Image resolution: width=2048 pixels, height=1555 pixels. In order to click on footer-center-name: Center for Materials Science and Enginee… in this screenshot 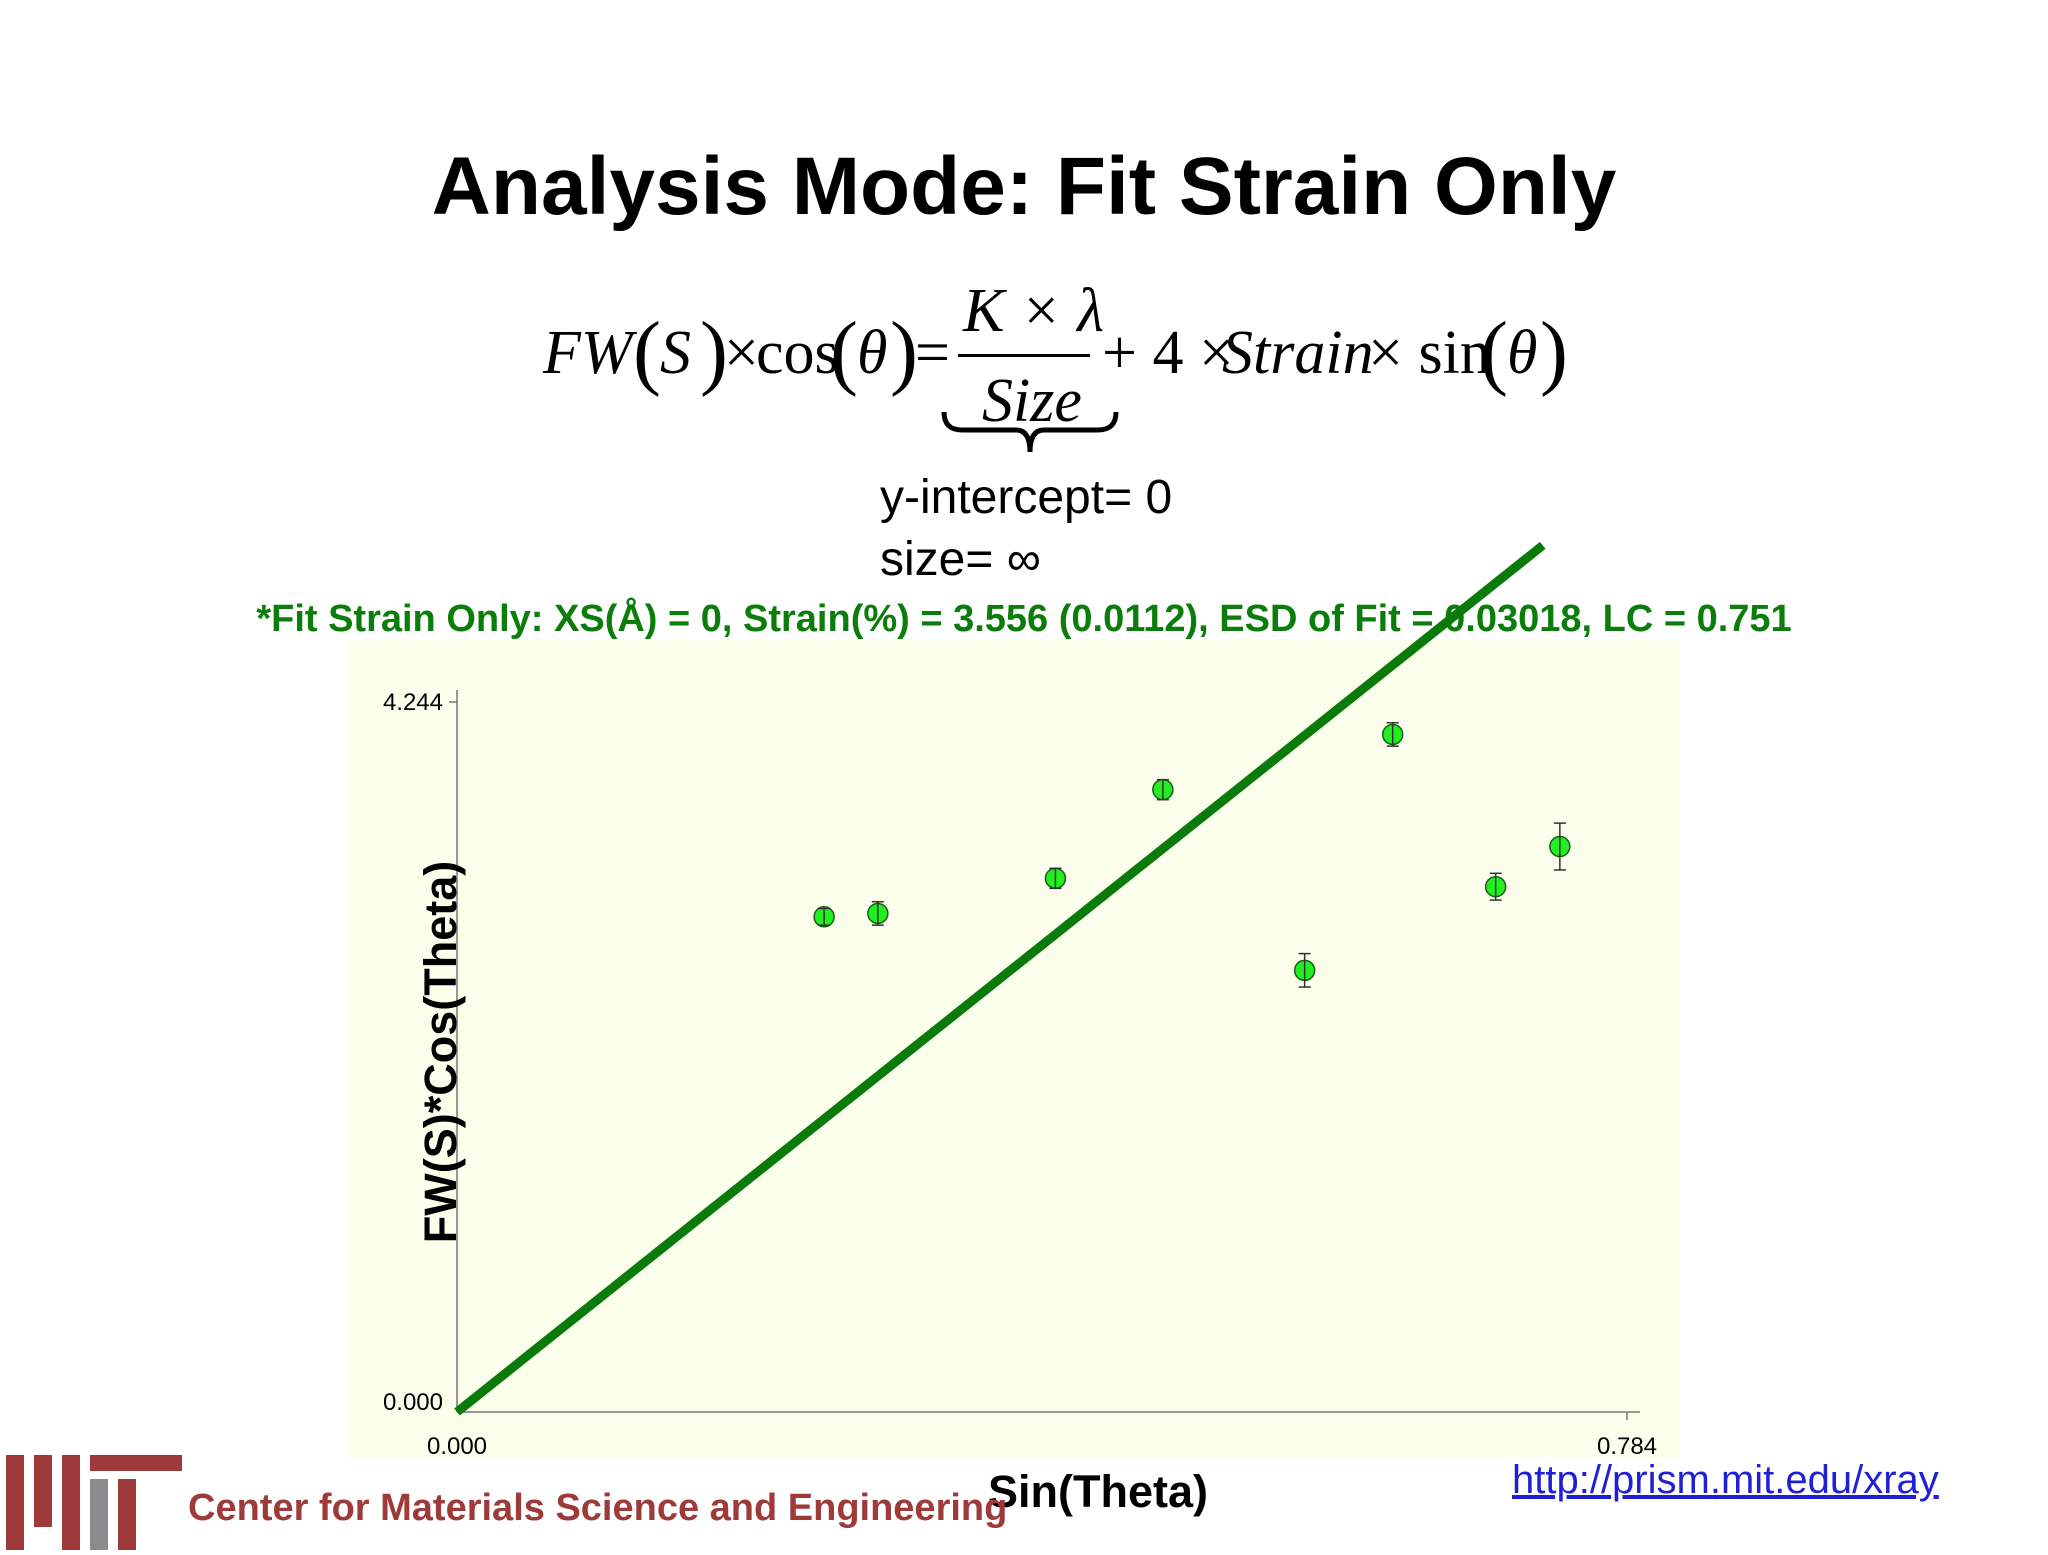, I will do `click(598, 1508)`.